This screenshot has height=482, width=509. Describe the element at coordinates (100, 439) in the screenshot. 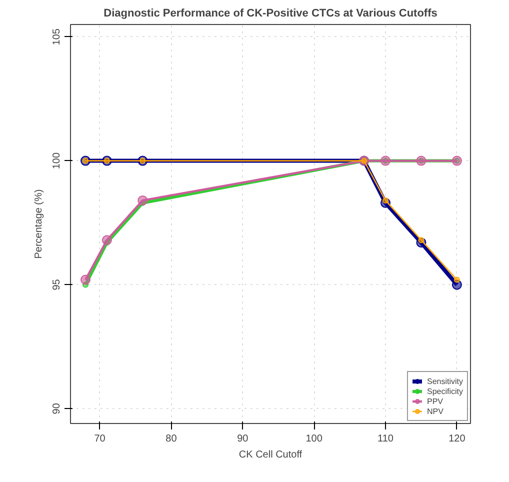

I see `x-tick-label: 70` at that location.